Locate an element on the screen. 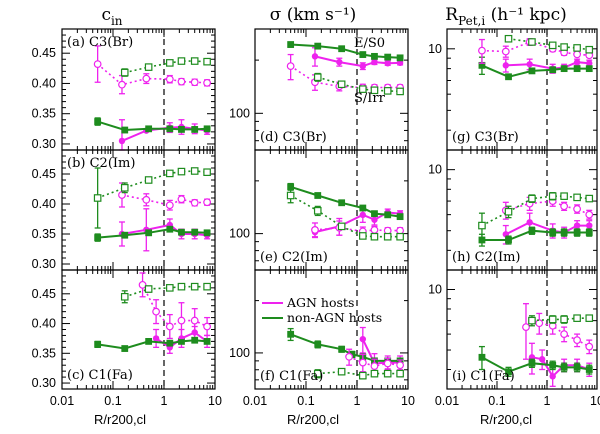  panel-label: (i) C1(Fa) is located at coordinates (483, 376).